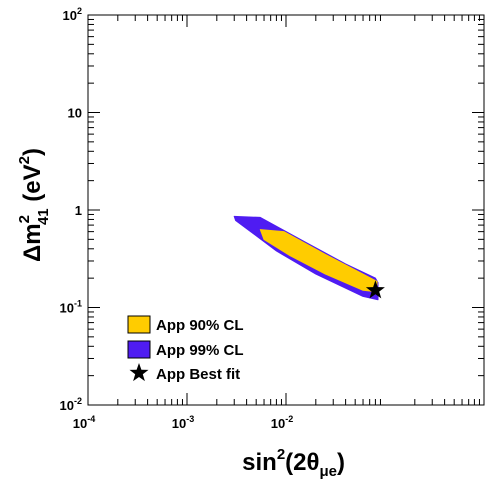 The width and height of the screenshot is (496, 482). Describe the element at coordinates (71, 307) in the screenshot. I see `y-tick-label: 10⁻¹` at that location.